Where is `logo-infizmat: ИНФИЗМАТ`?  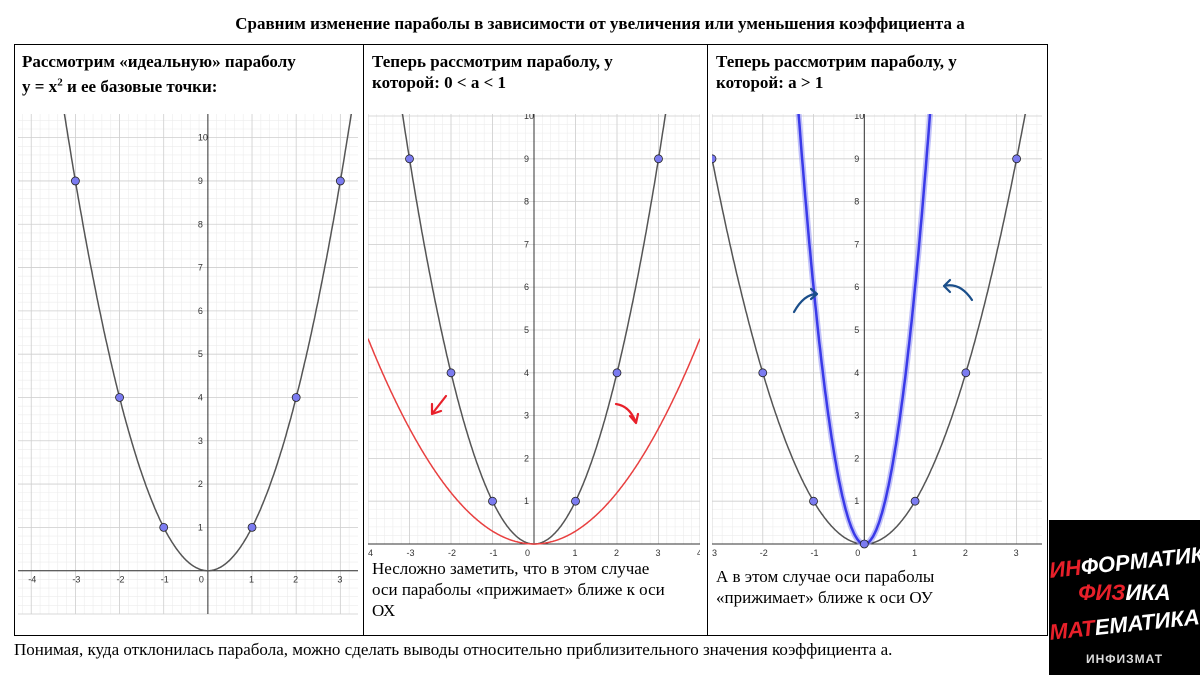 logo-infizmat: ИНФИЗМАТ is located at coordinates (1124, 659).